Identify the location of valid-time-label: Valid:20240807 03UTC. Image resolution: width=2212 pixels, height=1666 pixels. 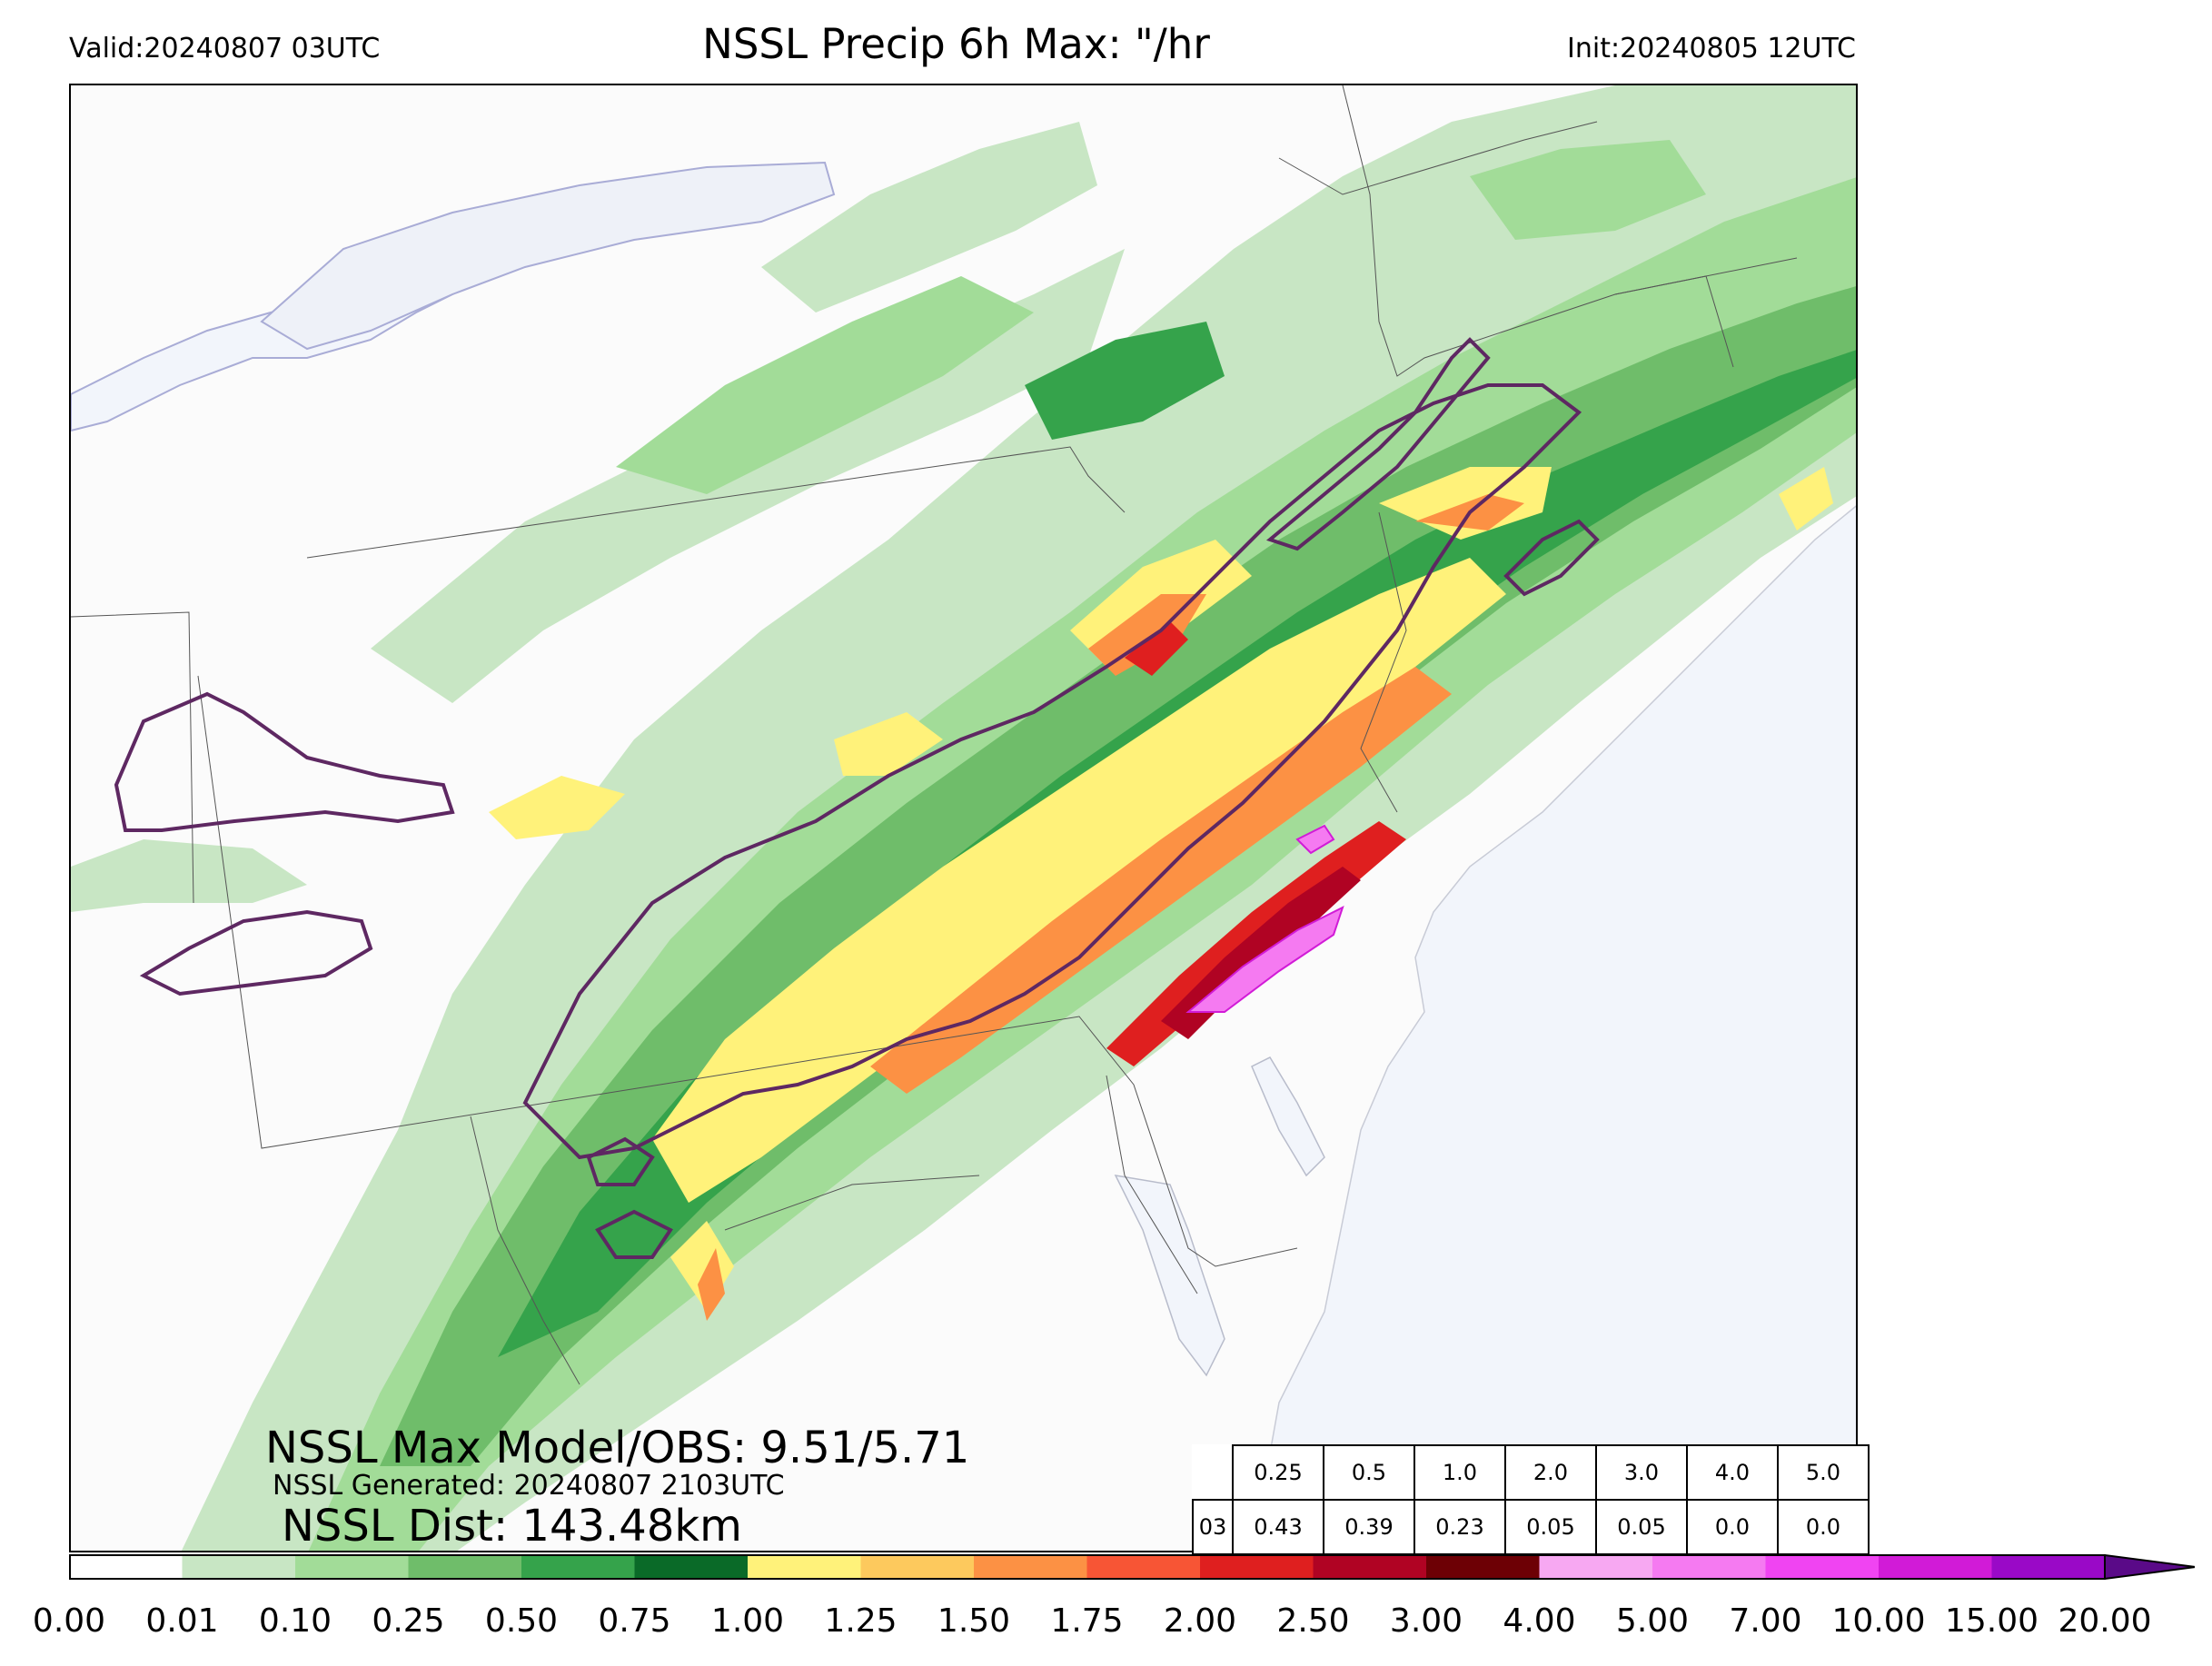
(225, 48).